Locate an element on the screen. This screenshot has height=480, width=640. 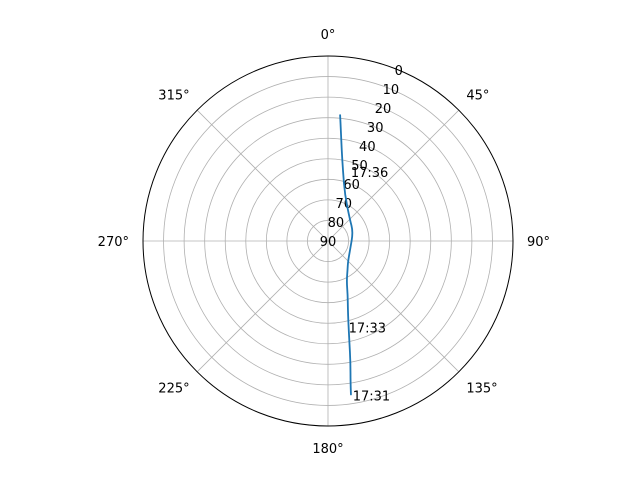
series is located at coordinates (346, 255).